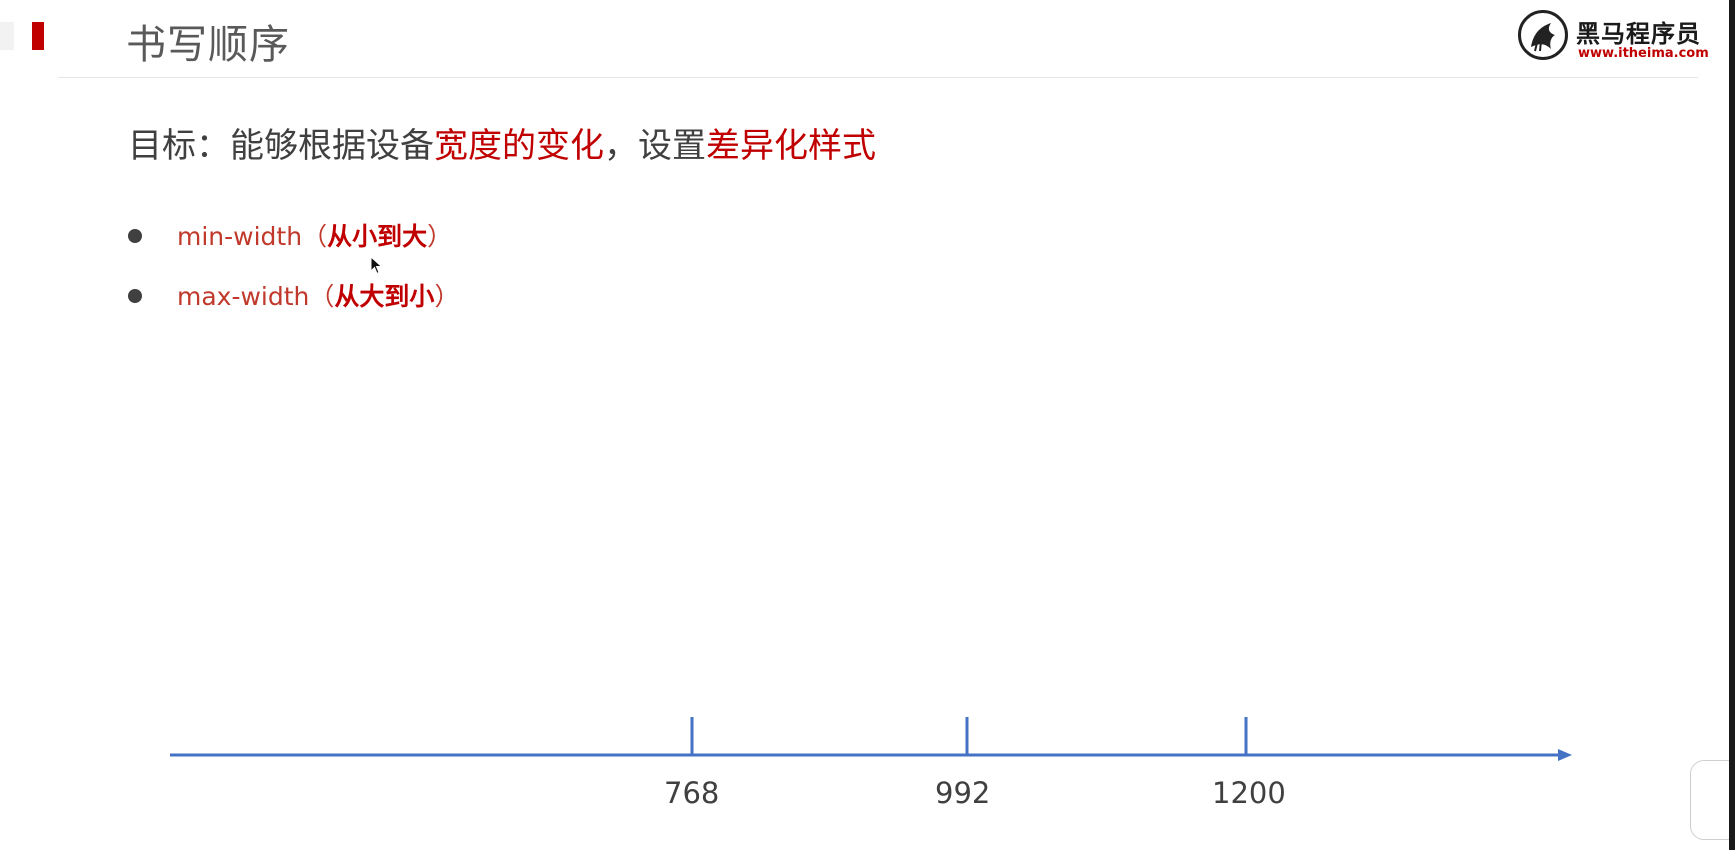 Image resolution: width=1735 pixels, height=850 pixels. What do you see at coordinates (1638, 34) in the screenshot?
I see `brand-name: 黑马程序员` at bounding box center [1638, 34].